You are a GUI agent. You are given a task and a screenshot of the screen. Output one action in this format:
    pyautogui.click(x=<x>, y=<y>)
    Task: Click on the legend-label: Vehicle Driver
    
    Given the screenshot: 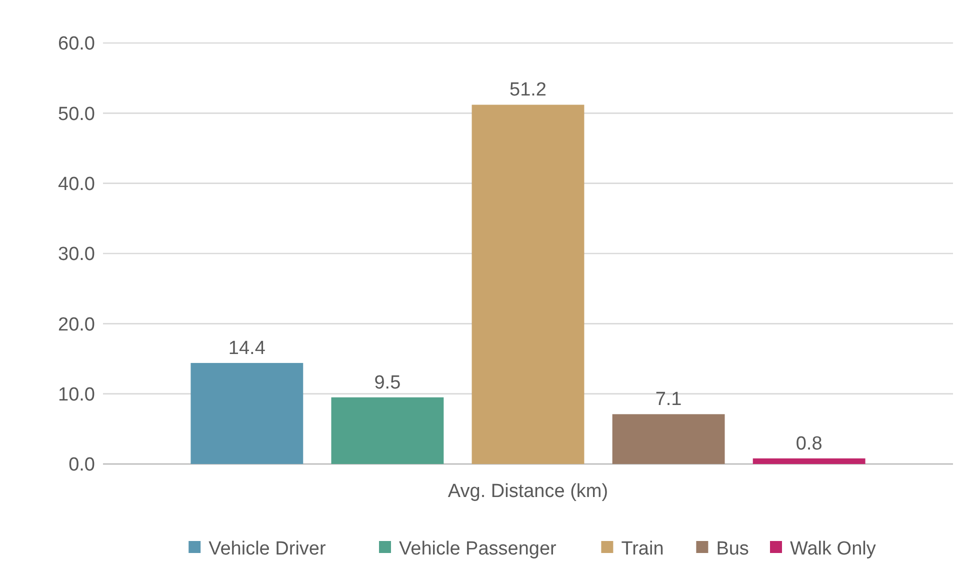 What is the action you would take?
    pyautogui.click(x=267, y=549)
    